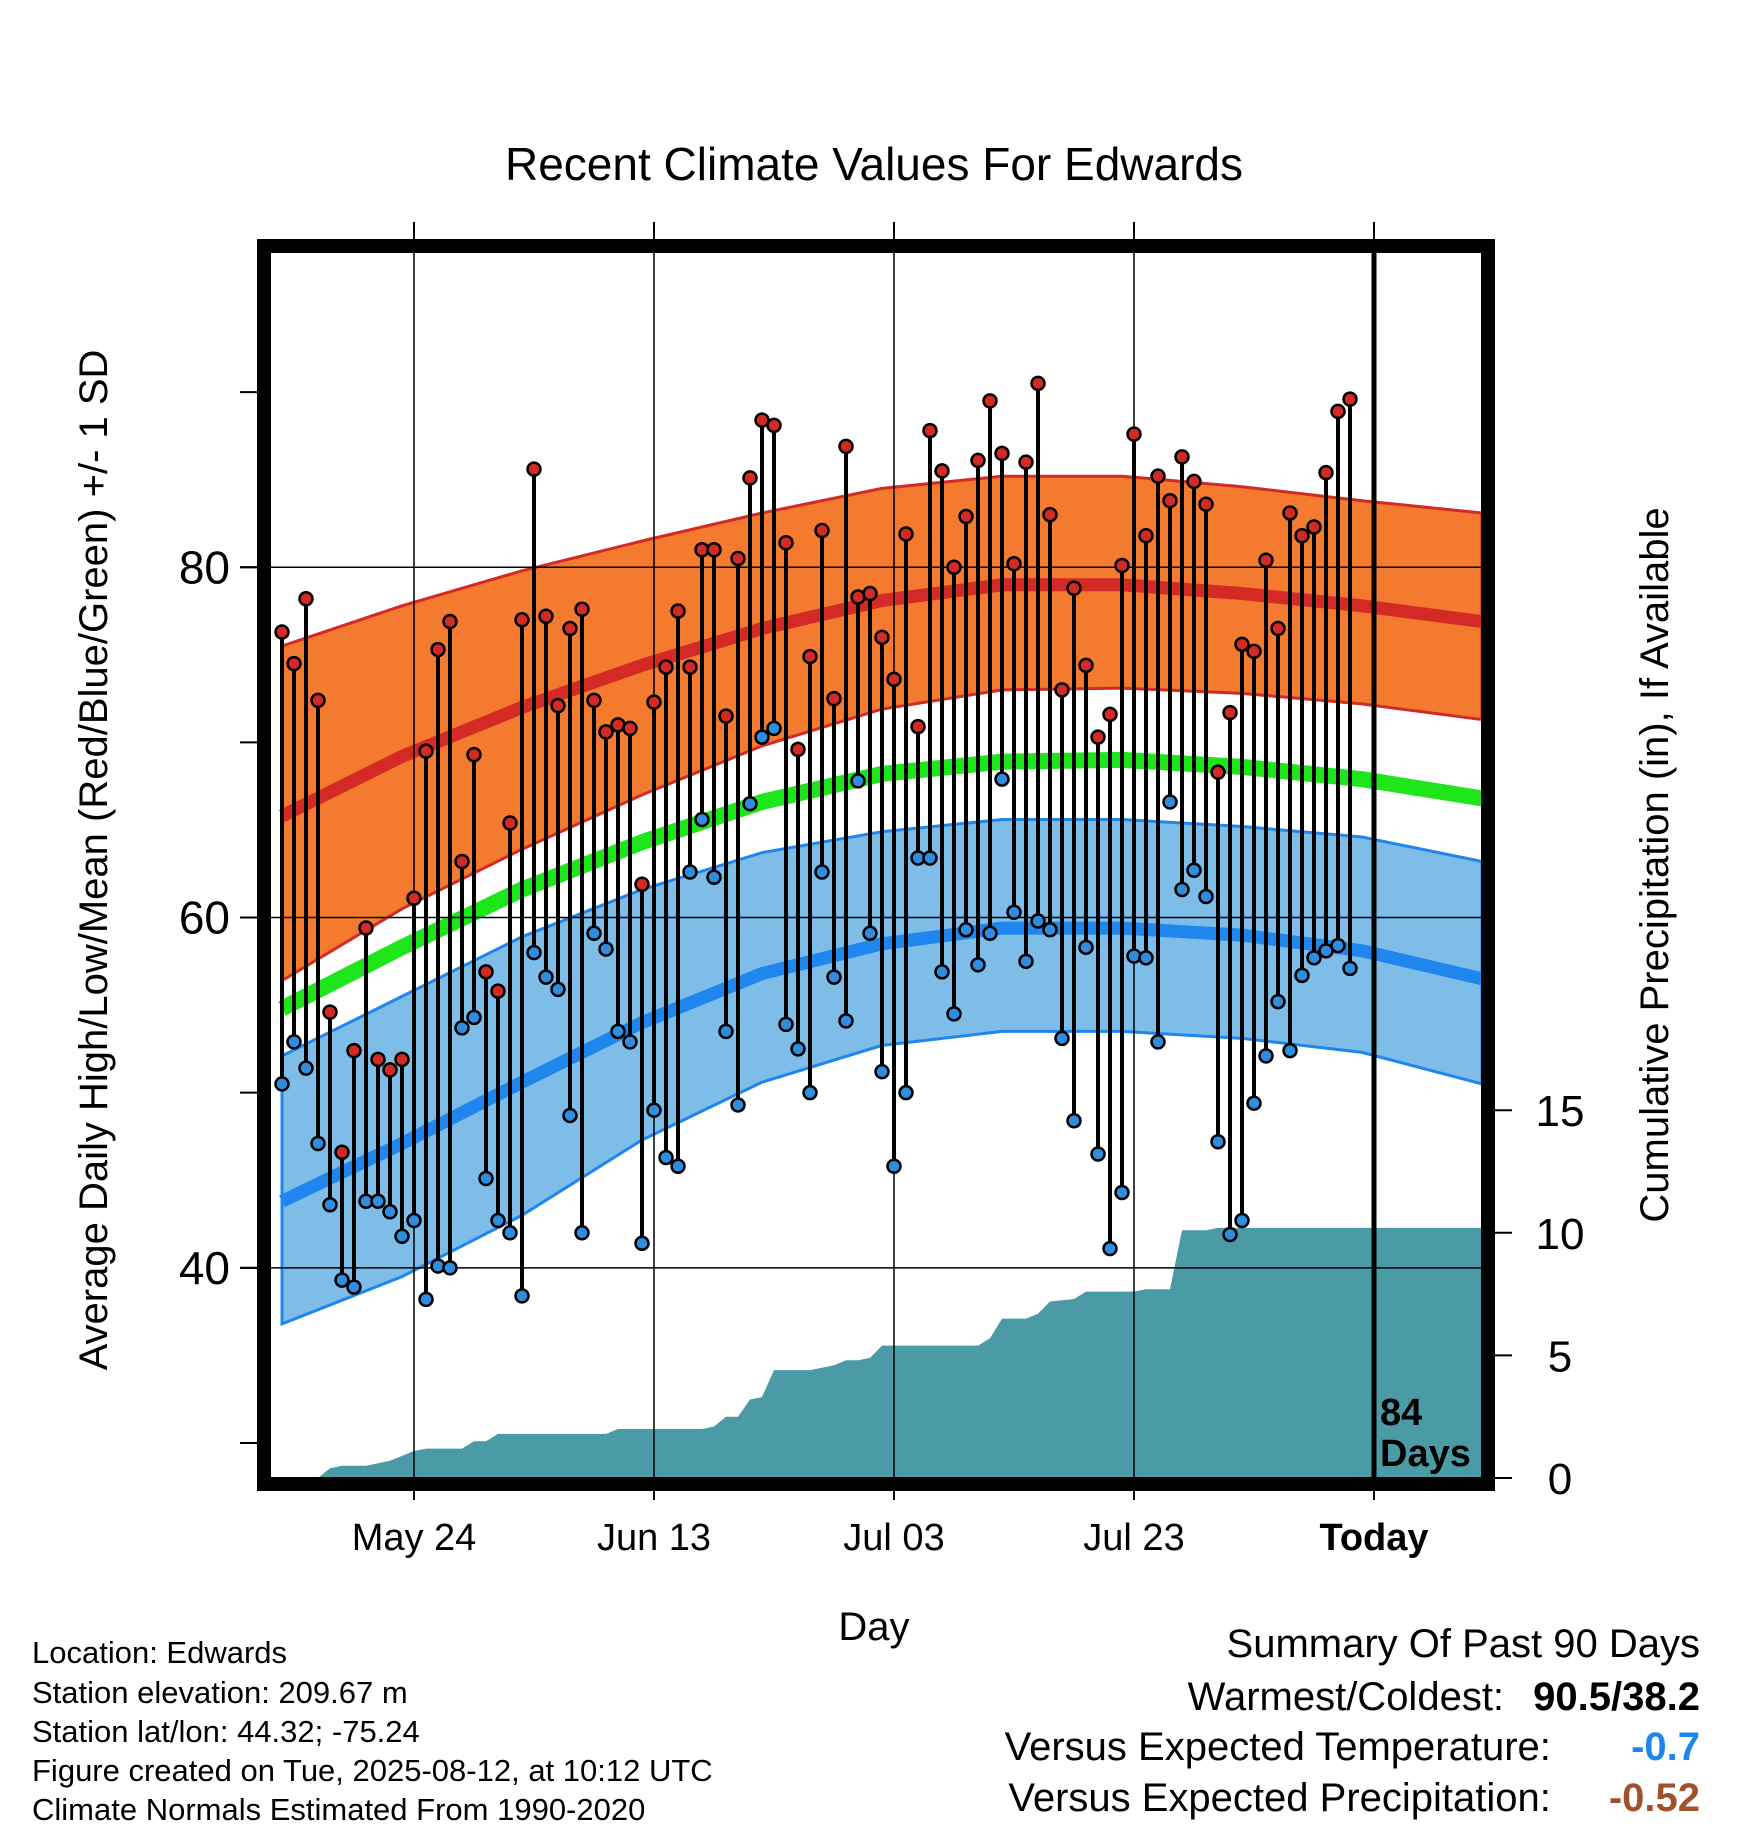  Describe the element at coordinates (1665, 1747) in the screenshot. I see `summary-temp-value: -0.7` at that location.